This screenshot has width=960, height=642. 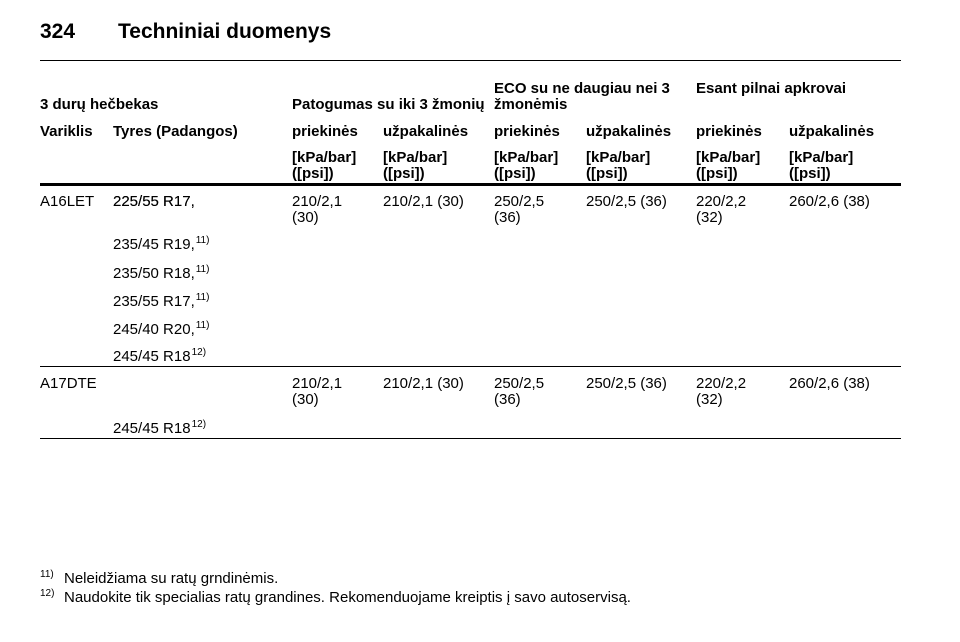 I want to click on table-bottom-rule, so click(x=470, y=438).